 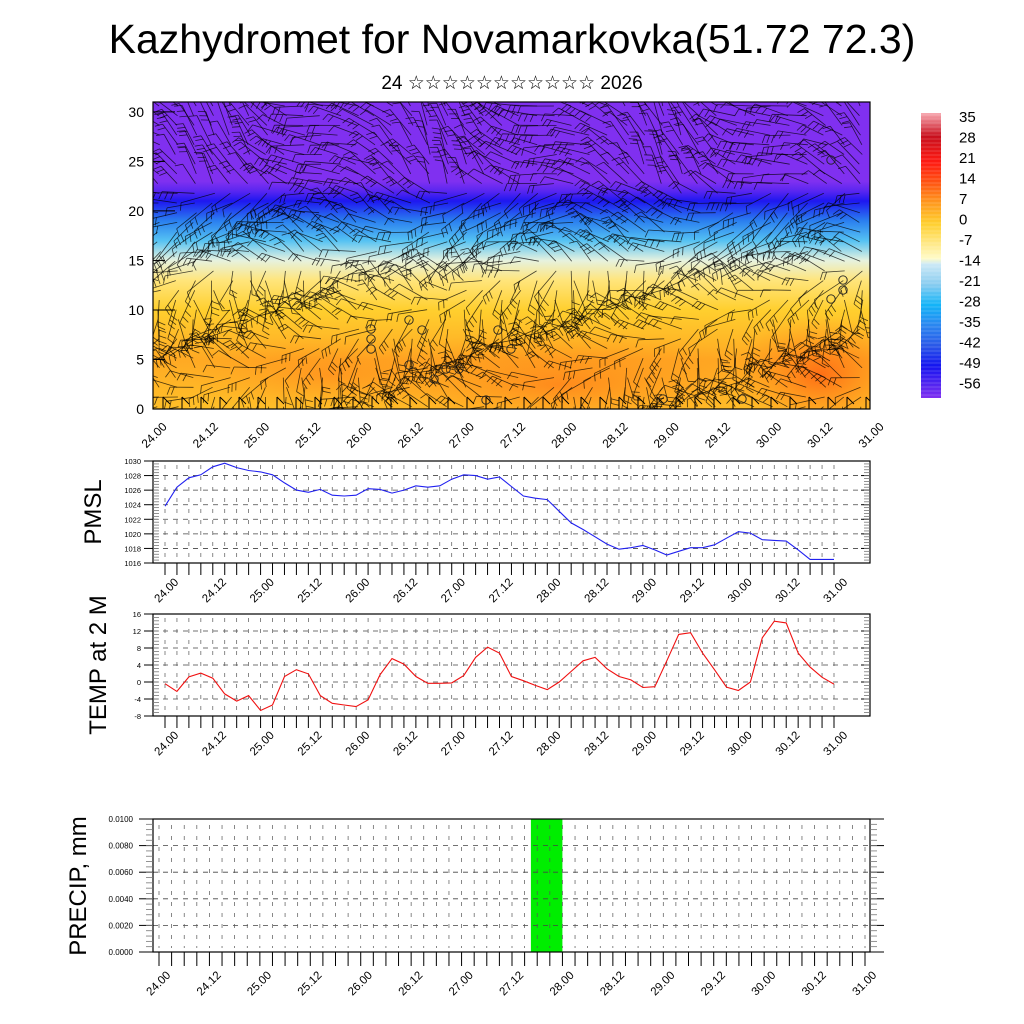 I want to click on y-tick-label: 12, so click(x=137, y=631).